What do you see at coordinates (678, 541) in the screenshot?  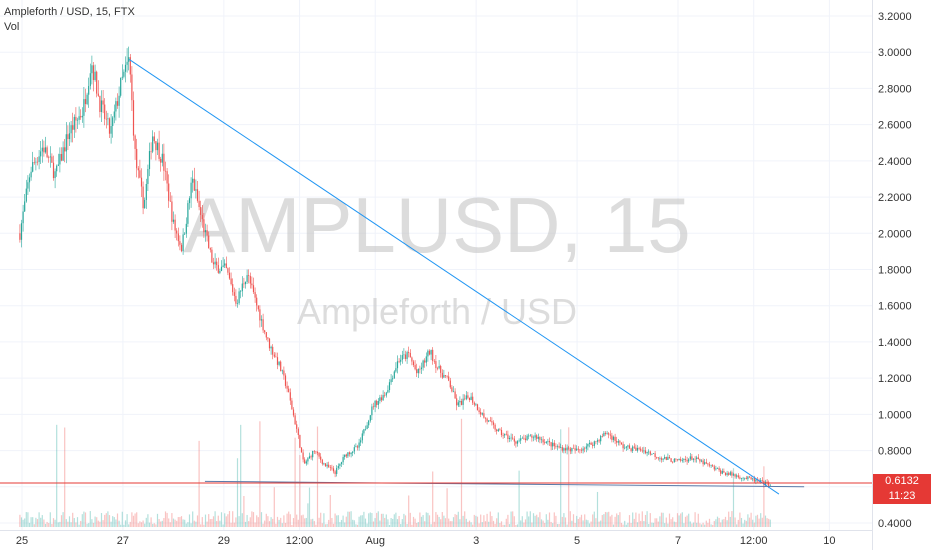 I see `time-tick-label: 7` at bounding box center [678, 541].